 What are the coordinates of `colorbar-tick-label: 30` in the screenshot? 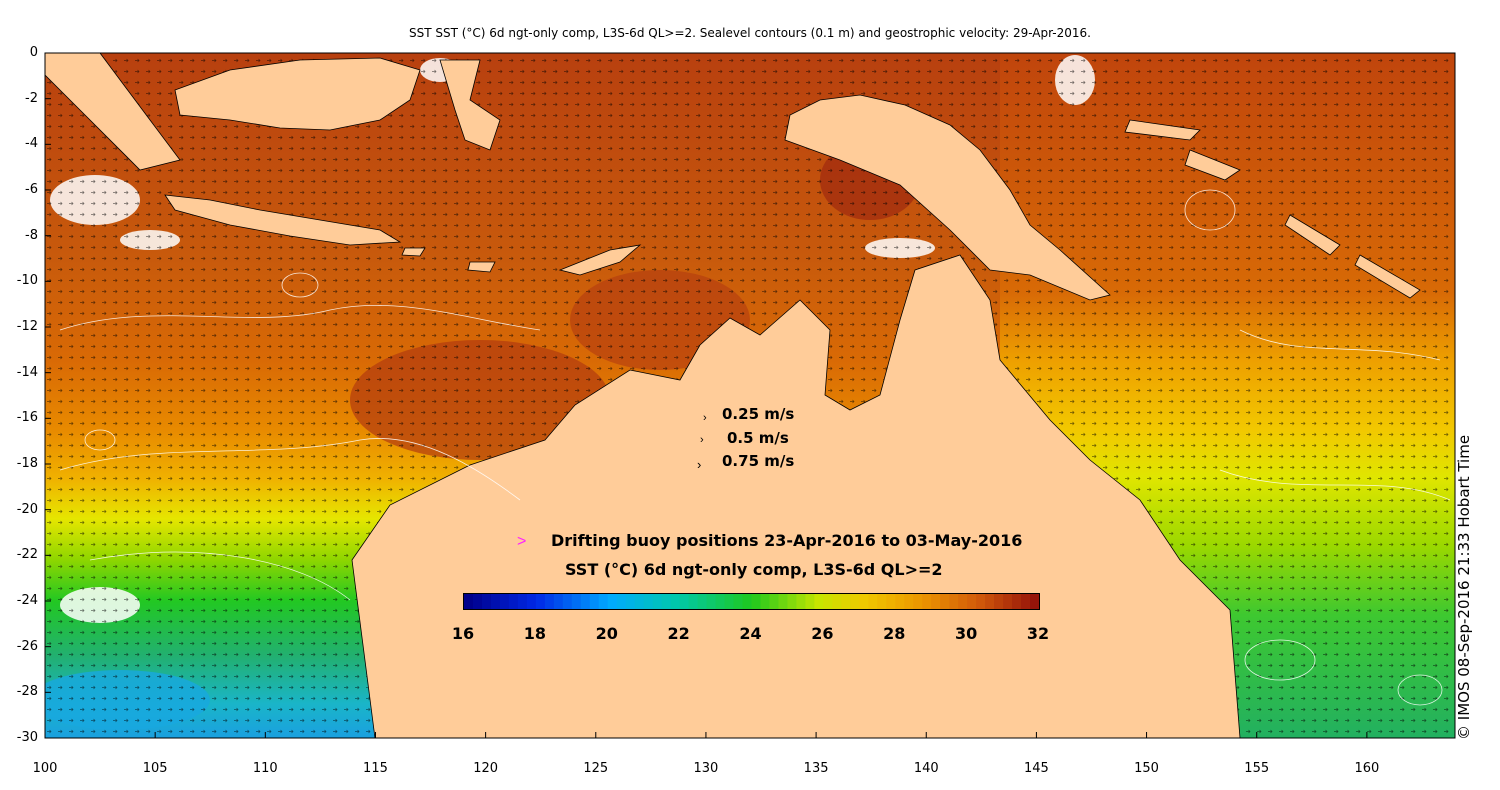 It's located at (966, 633).